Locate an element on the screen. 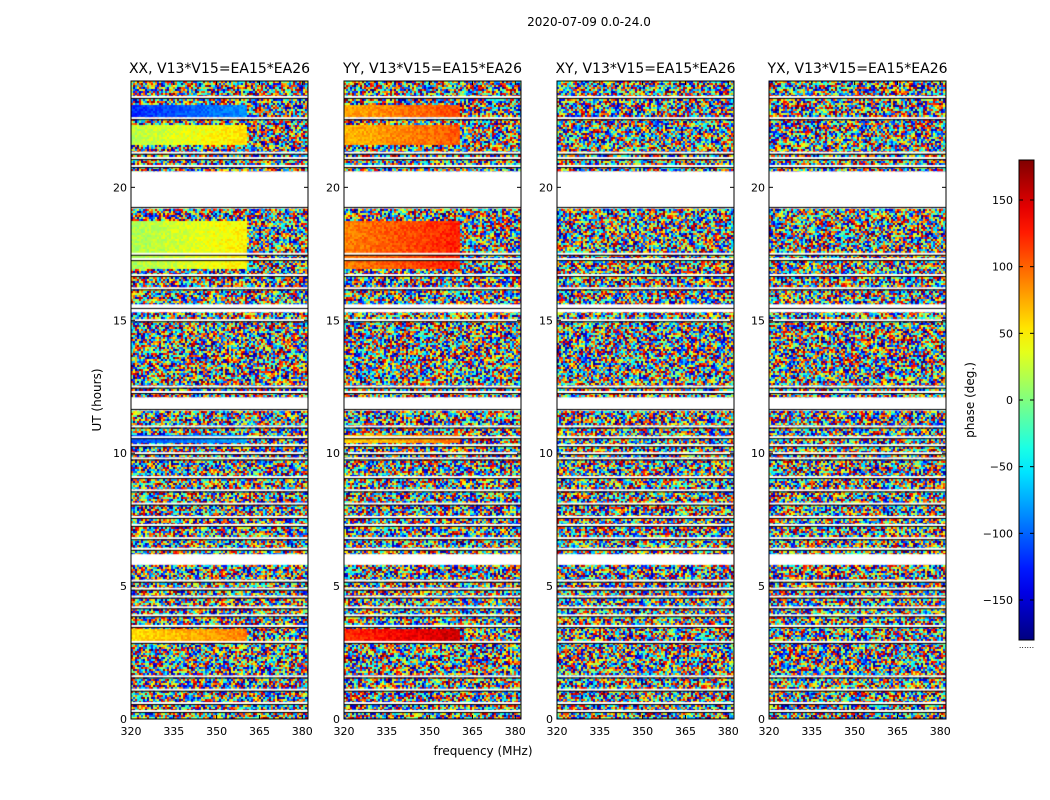 This screenshot has width=1050, height=800. colorbar-label: phase (deg.) is located at coordinates (970, 400).